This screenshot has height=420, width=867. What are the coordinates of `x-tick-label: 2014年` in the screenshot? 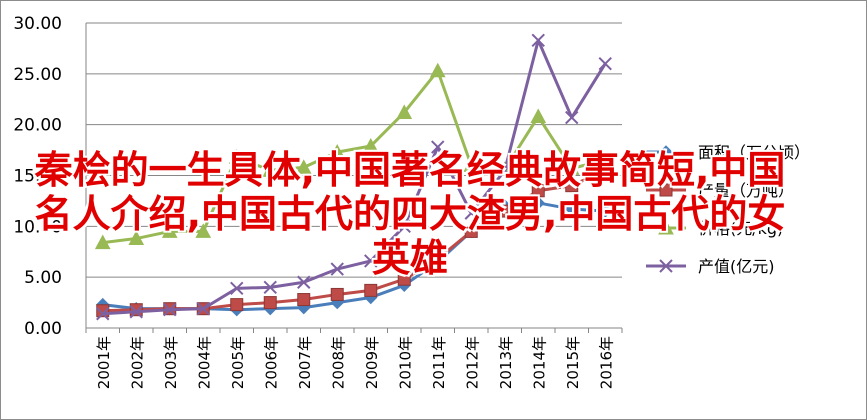 It's located at (539, 362).